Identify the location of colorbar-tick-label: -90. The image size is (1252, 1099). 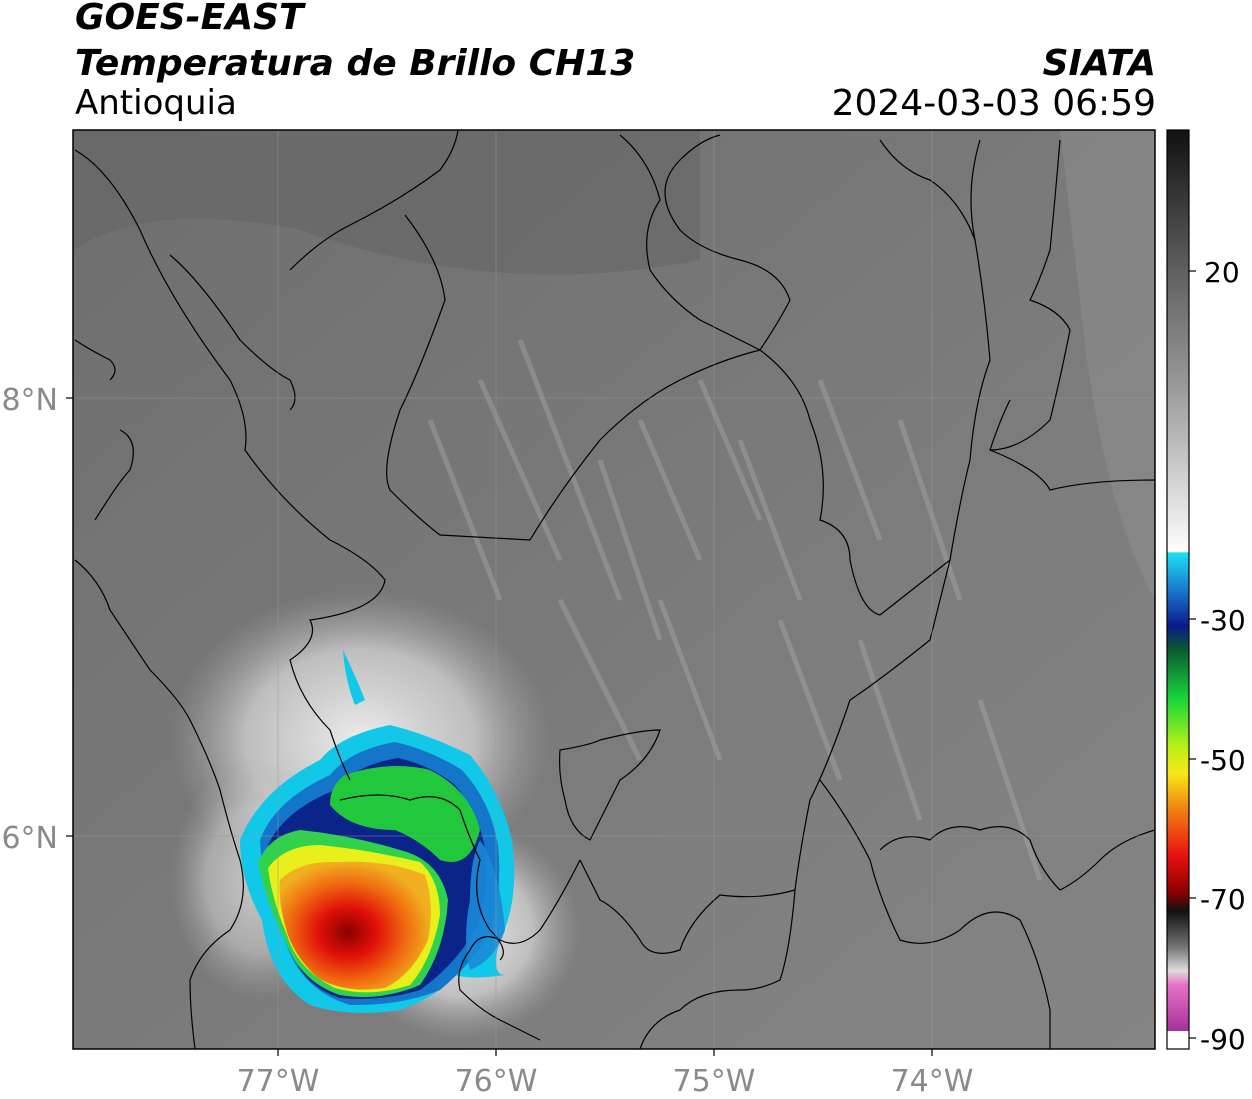
(1223, 1039).